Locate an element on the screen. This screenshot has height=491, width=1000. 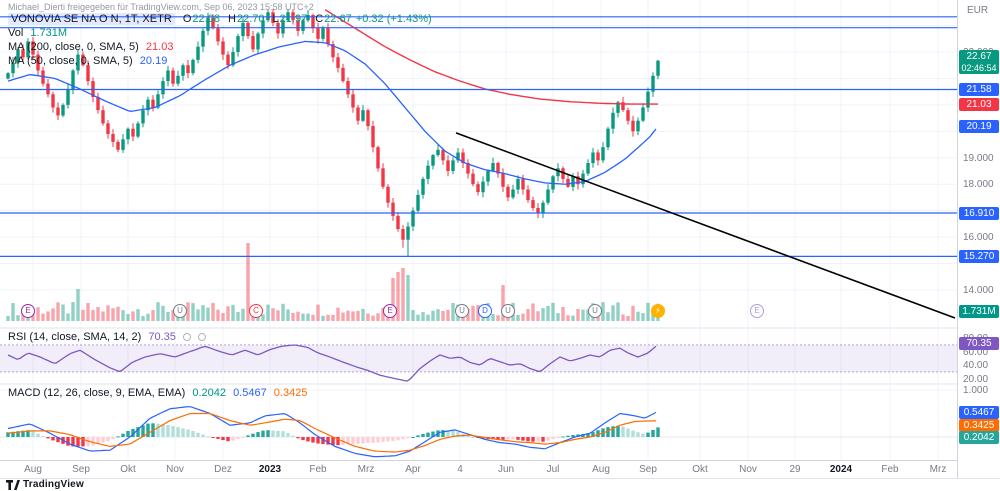
event-marker: U is located at coordinates (462, 311).